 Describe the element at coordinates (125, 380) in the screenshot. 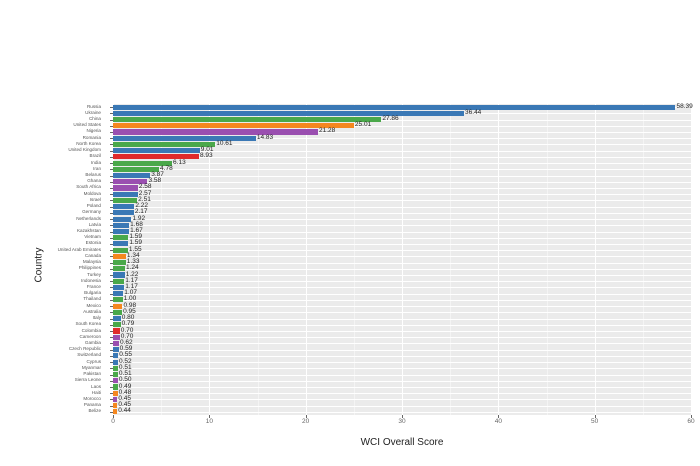

I see `value-label: 0.50` at that location.